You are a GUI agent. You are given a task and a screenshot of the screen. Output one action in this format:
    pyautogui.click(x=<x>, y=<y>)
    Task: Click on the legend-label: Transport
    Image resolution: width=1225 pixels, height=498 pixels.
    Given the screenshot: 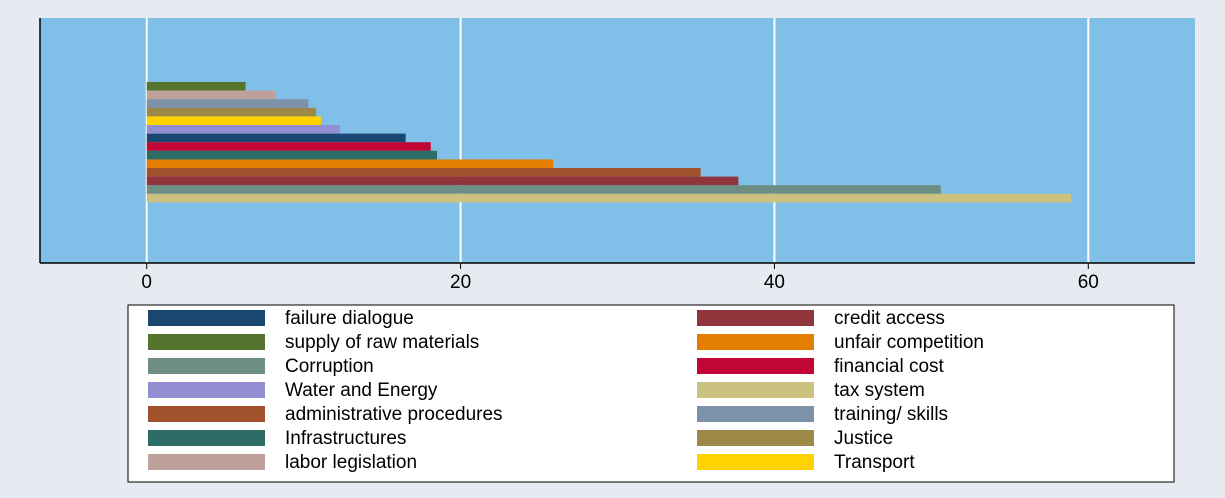 What is the action you would take?
    pyautogui.click(x=874, y=462)
    